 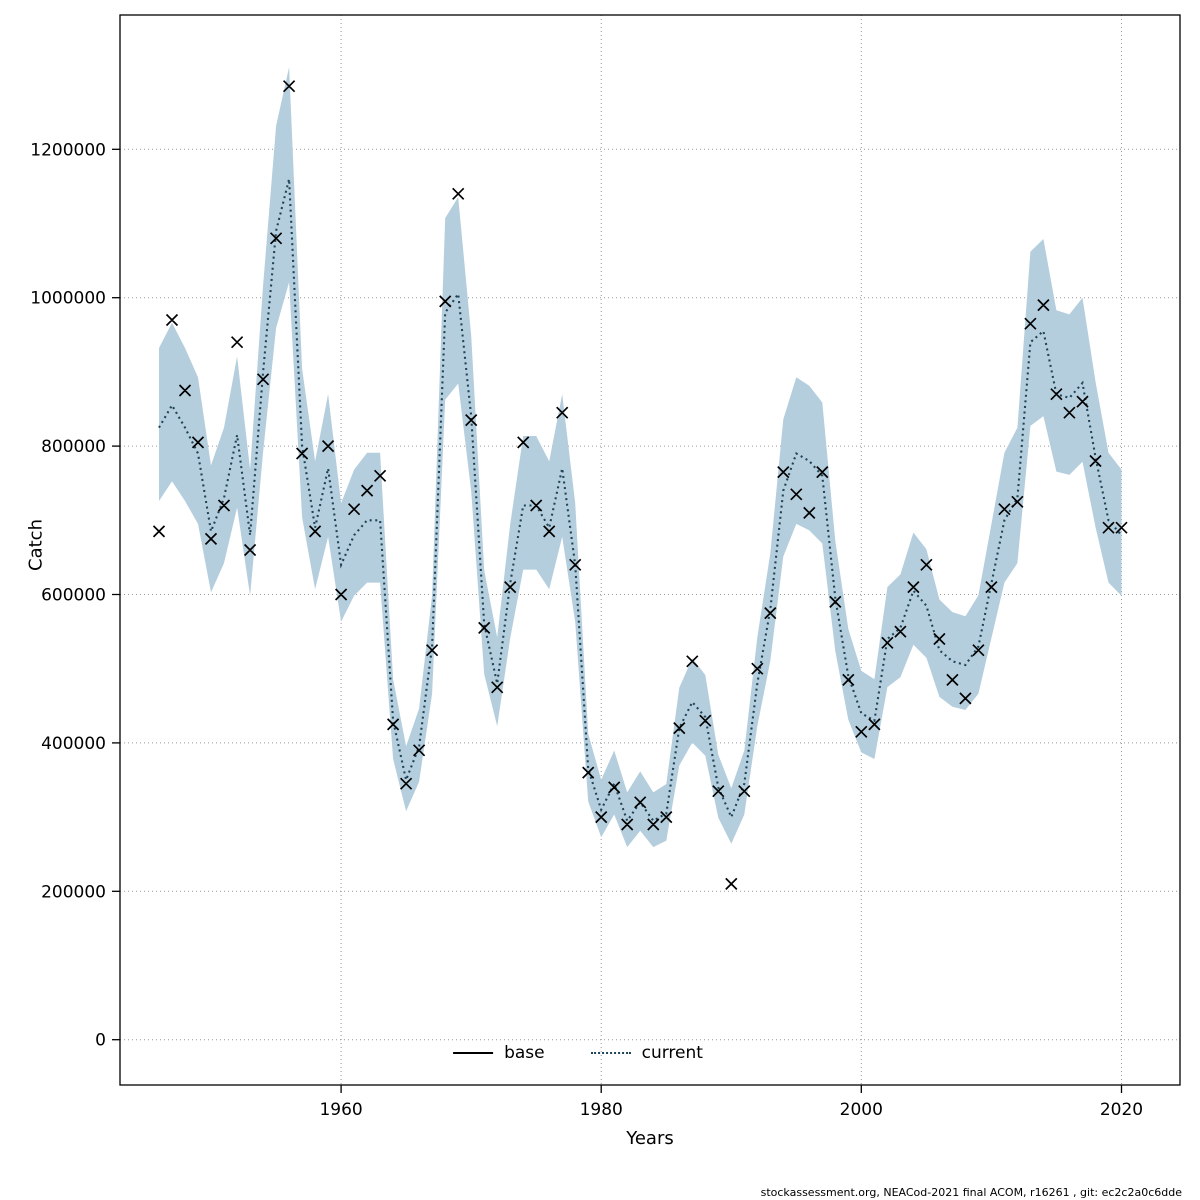 What do you see at coordinates (650, 1138) in the screenshot?
I see `x-axis-title: Years` at bounding box center [650, 1138].